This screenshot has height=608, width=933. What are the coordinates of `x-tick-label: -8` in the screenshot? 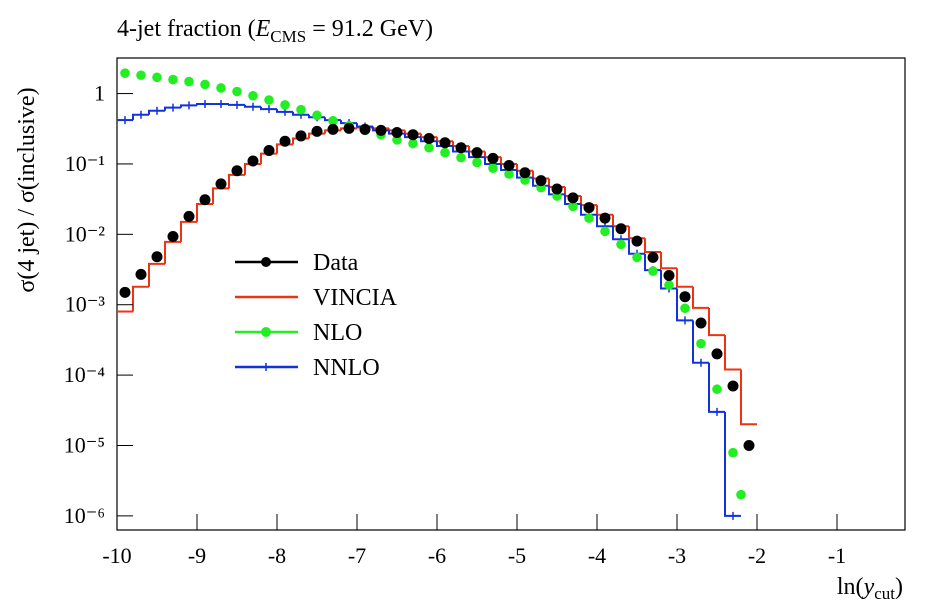 It's located at (277, 555).